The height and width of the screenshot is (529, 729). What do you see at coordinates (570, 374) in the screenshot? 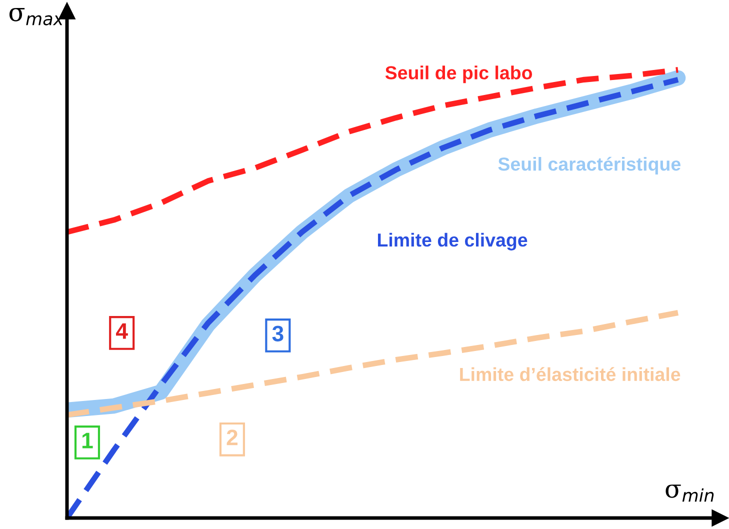
I see `series-label: Limite d’élasticité initiale` at bounding box center [570, 374].